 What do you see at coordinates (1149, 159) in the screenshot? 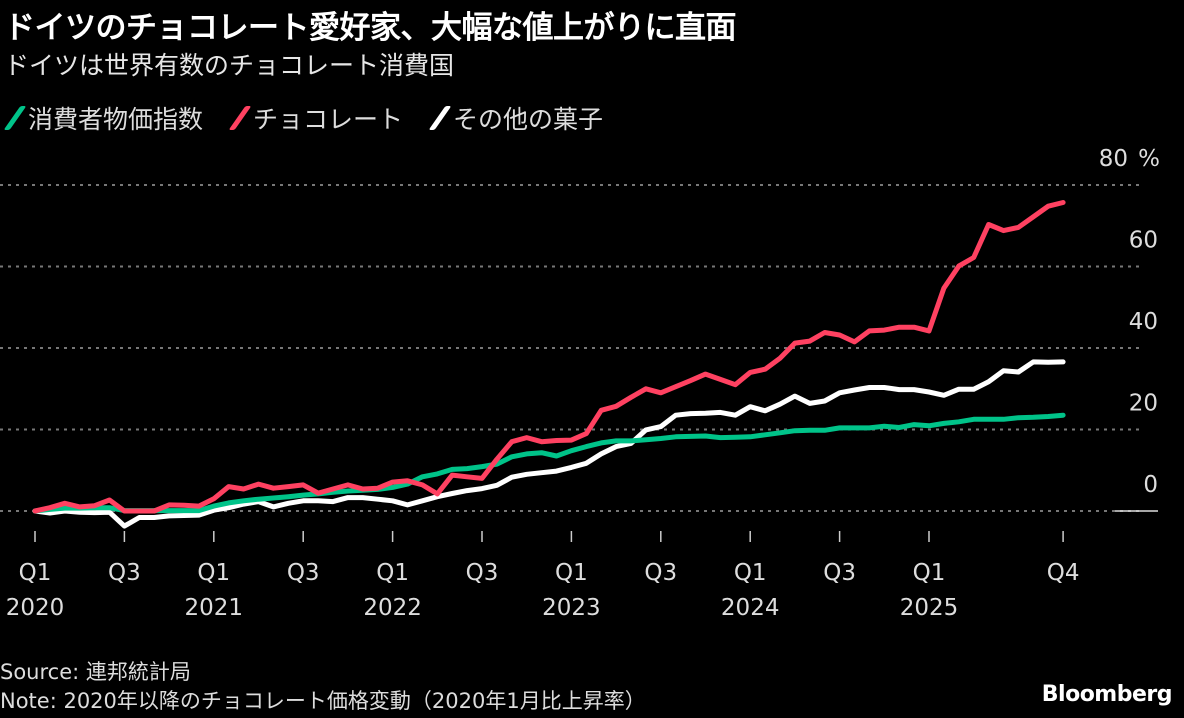
I see `y-unit-label: %` at bounding box center [1149, 159].